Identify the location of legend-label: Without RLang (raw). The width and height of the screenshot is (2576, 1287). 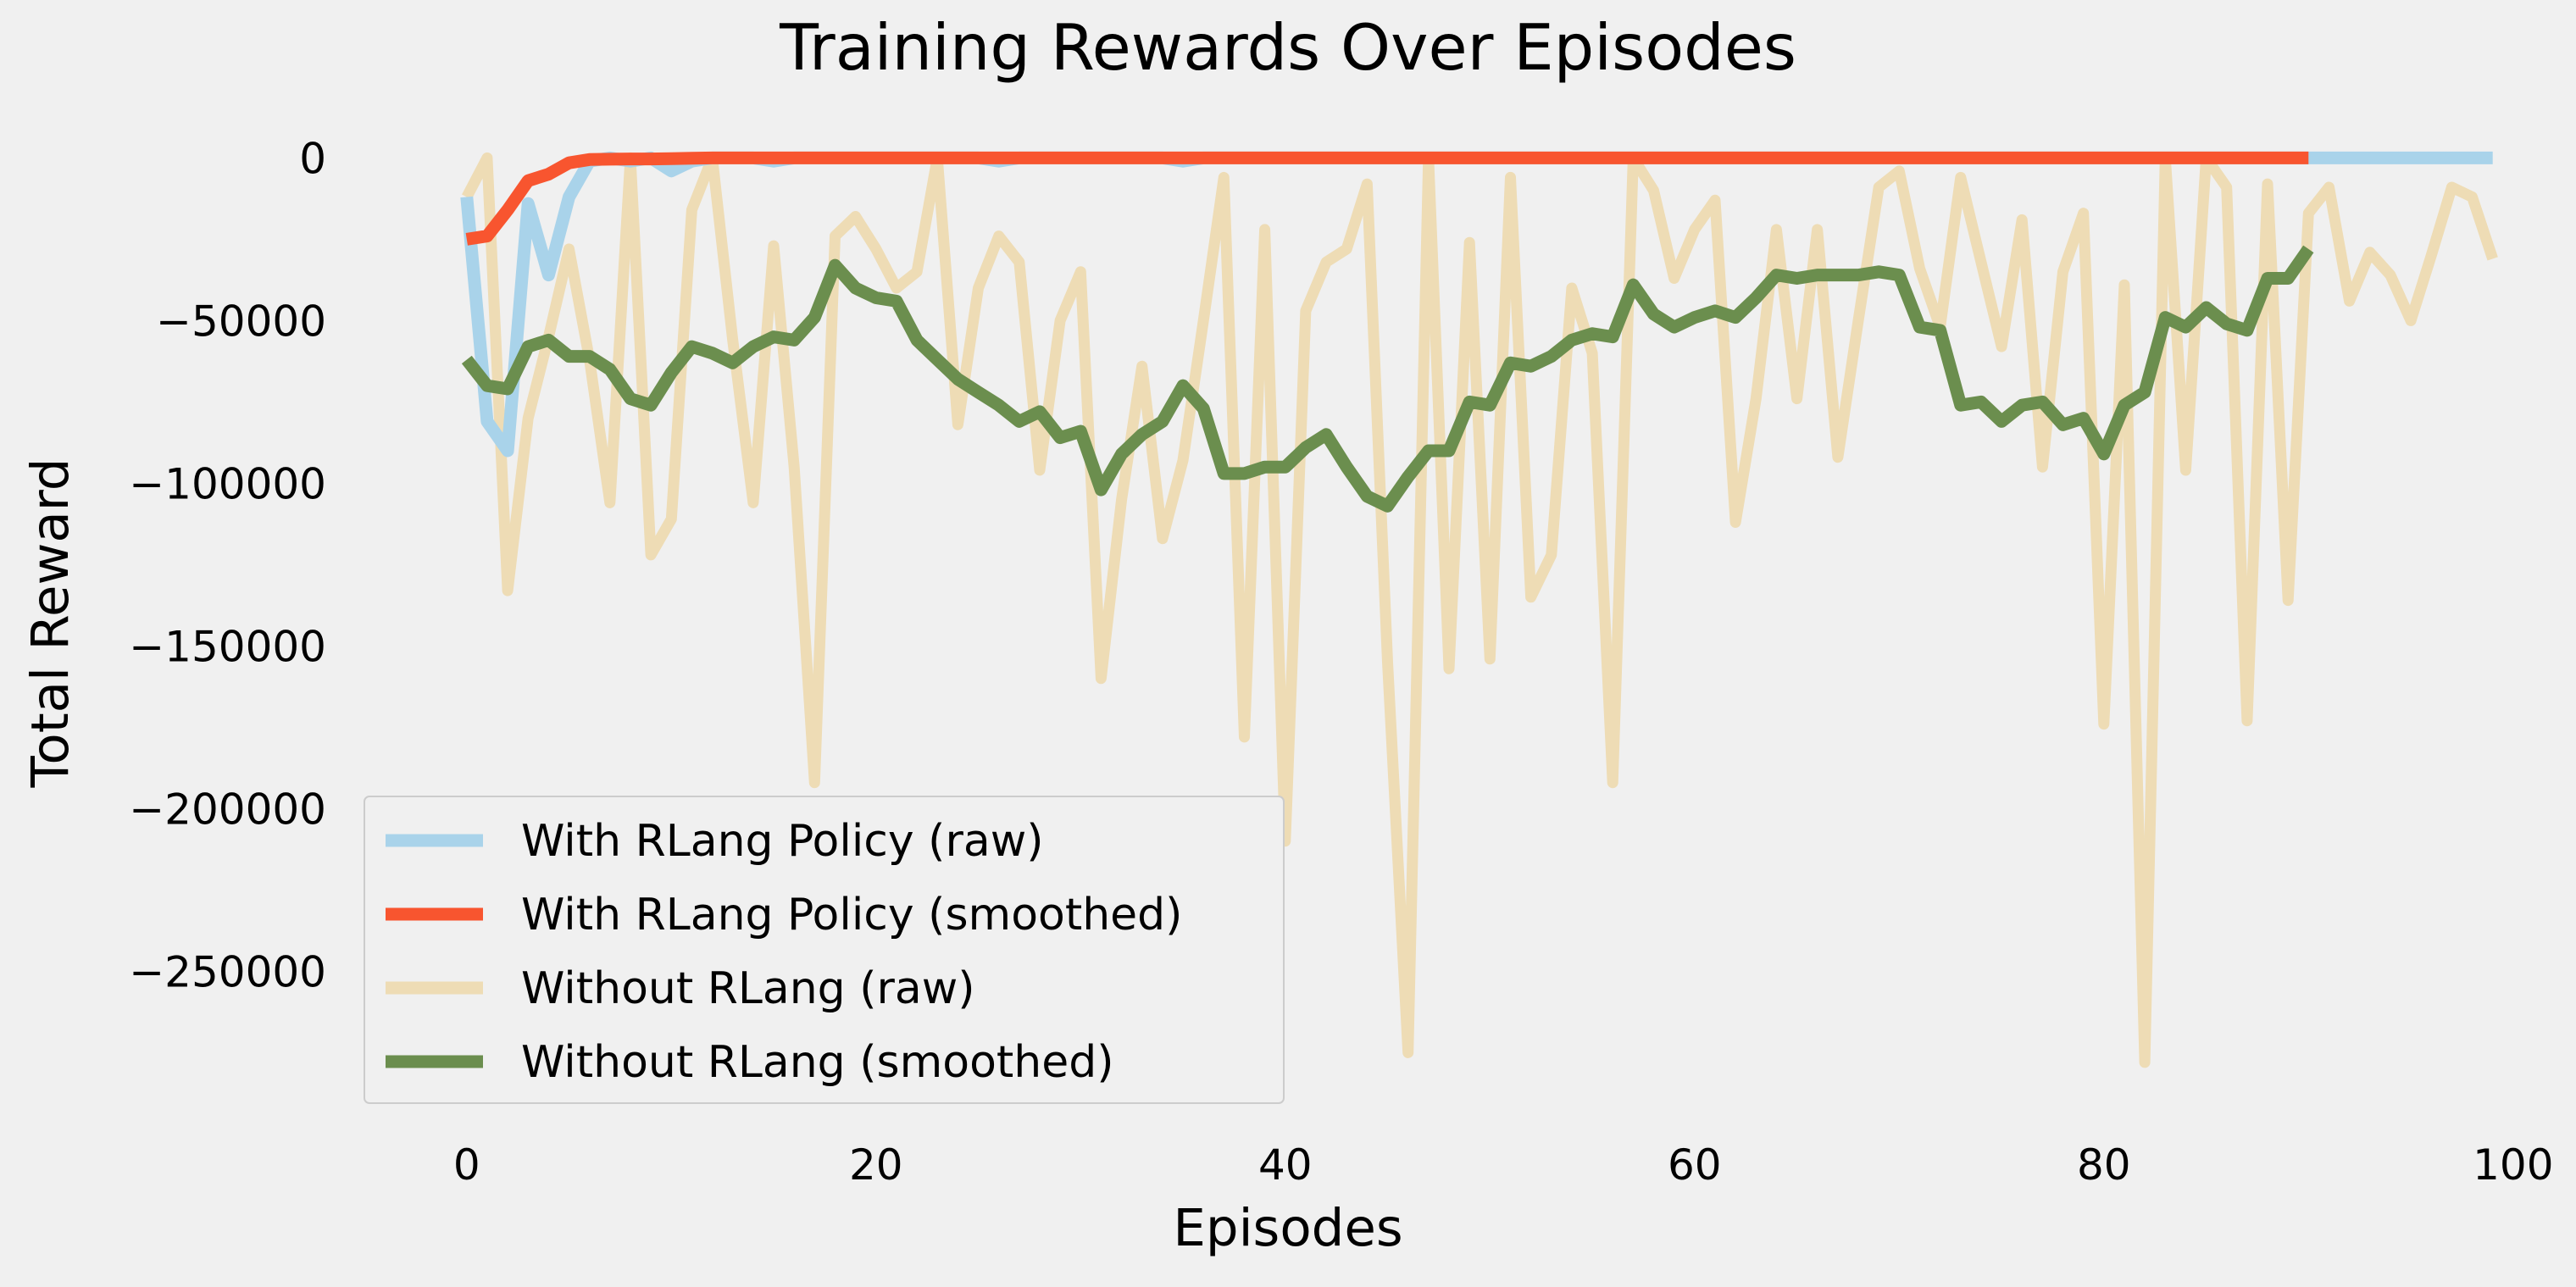
(748, 988).